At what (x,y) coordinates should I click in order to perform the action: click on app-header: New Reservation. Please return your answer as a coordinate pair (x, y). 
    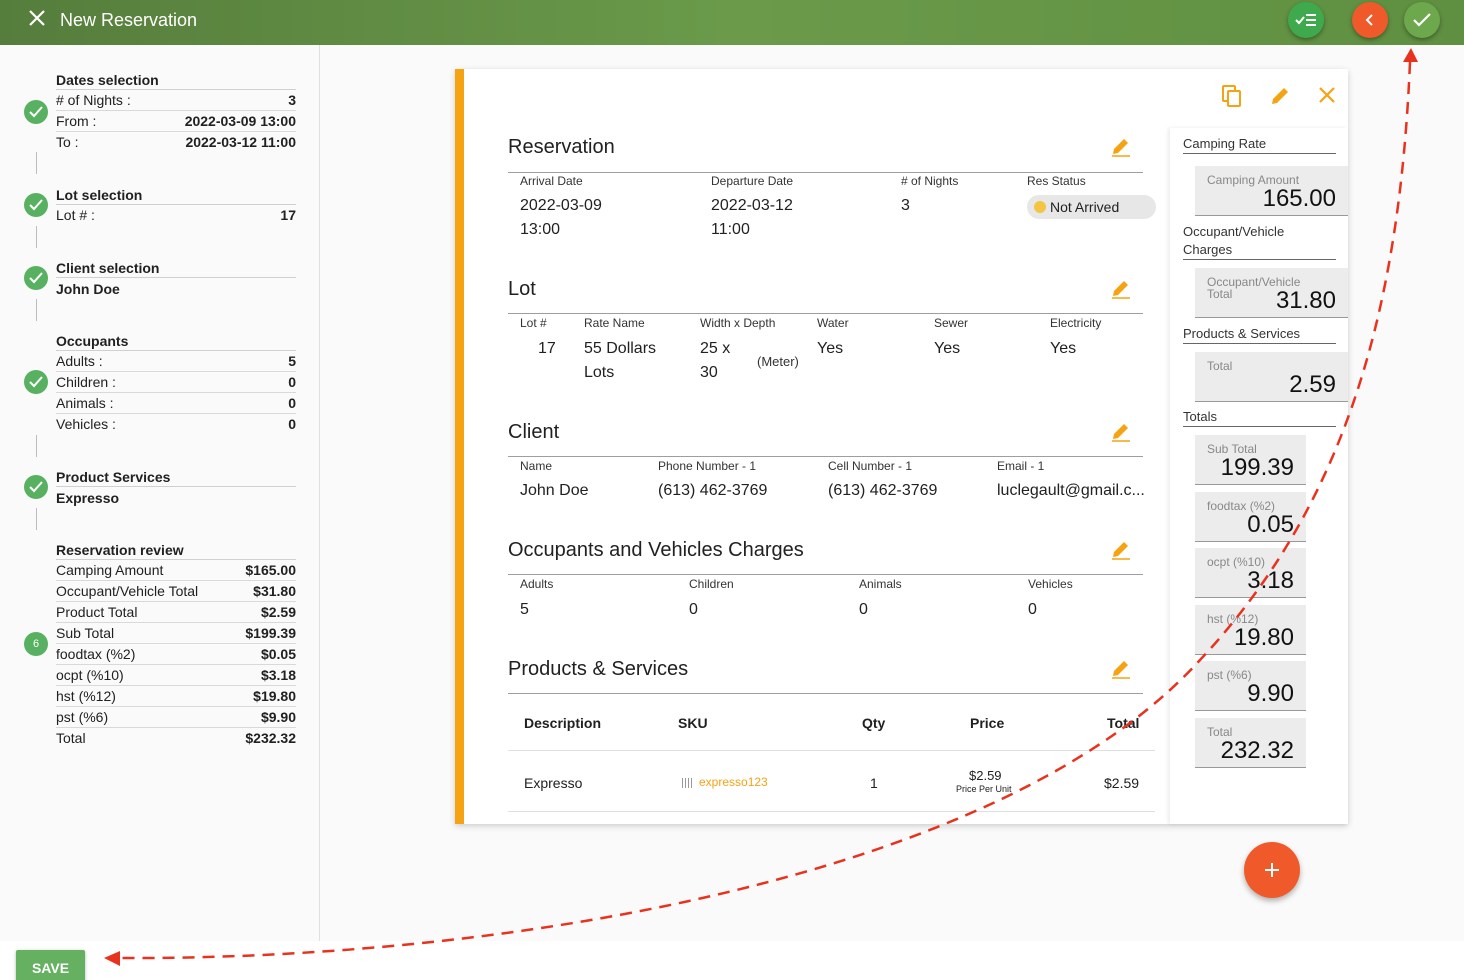
    Looking at the image, I should click on (732, 22).